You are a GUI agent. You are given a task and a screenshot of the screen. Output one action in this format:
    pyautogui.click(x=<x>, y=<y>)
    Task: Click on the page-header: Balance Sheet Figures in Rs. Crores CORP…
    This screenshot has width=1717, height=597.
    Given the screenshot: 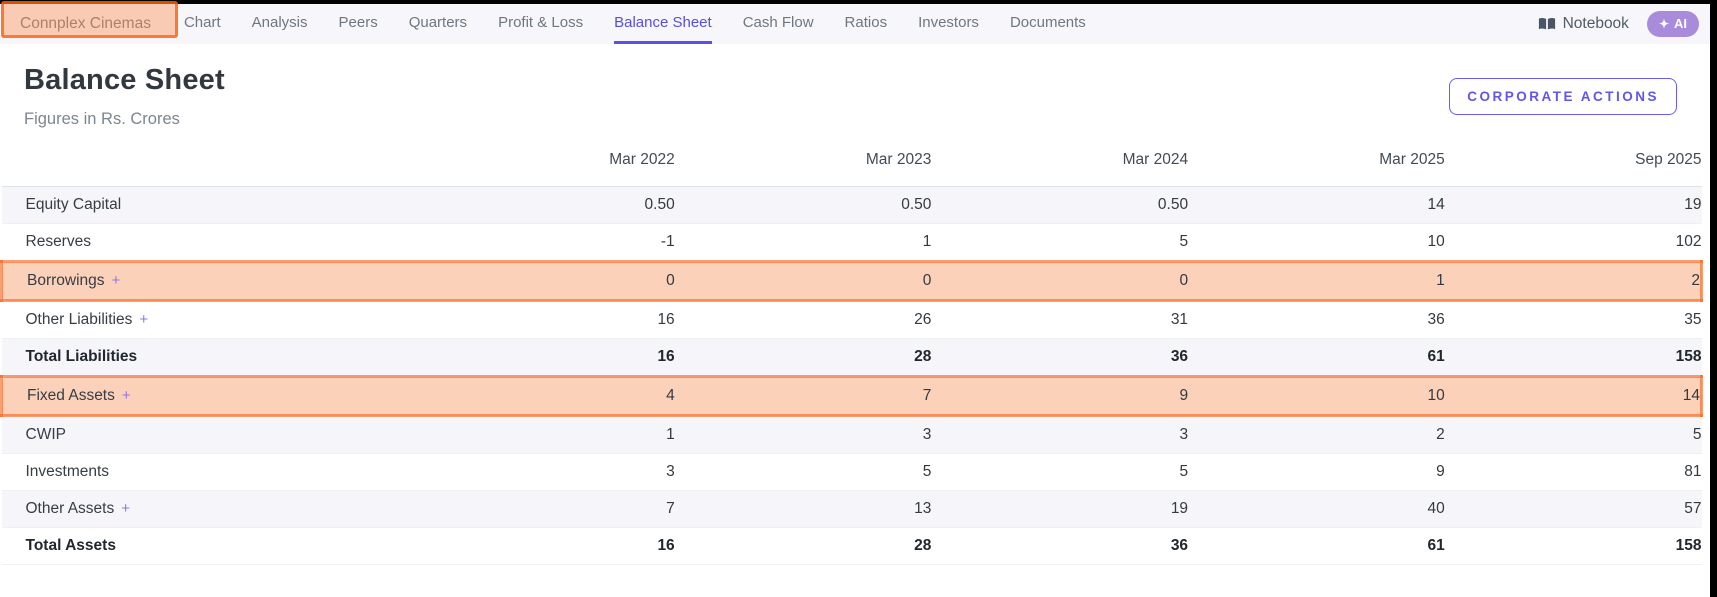 What is the action you would take?
    pyautogui.click(x=858, y=86)
    